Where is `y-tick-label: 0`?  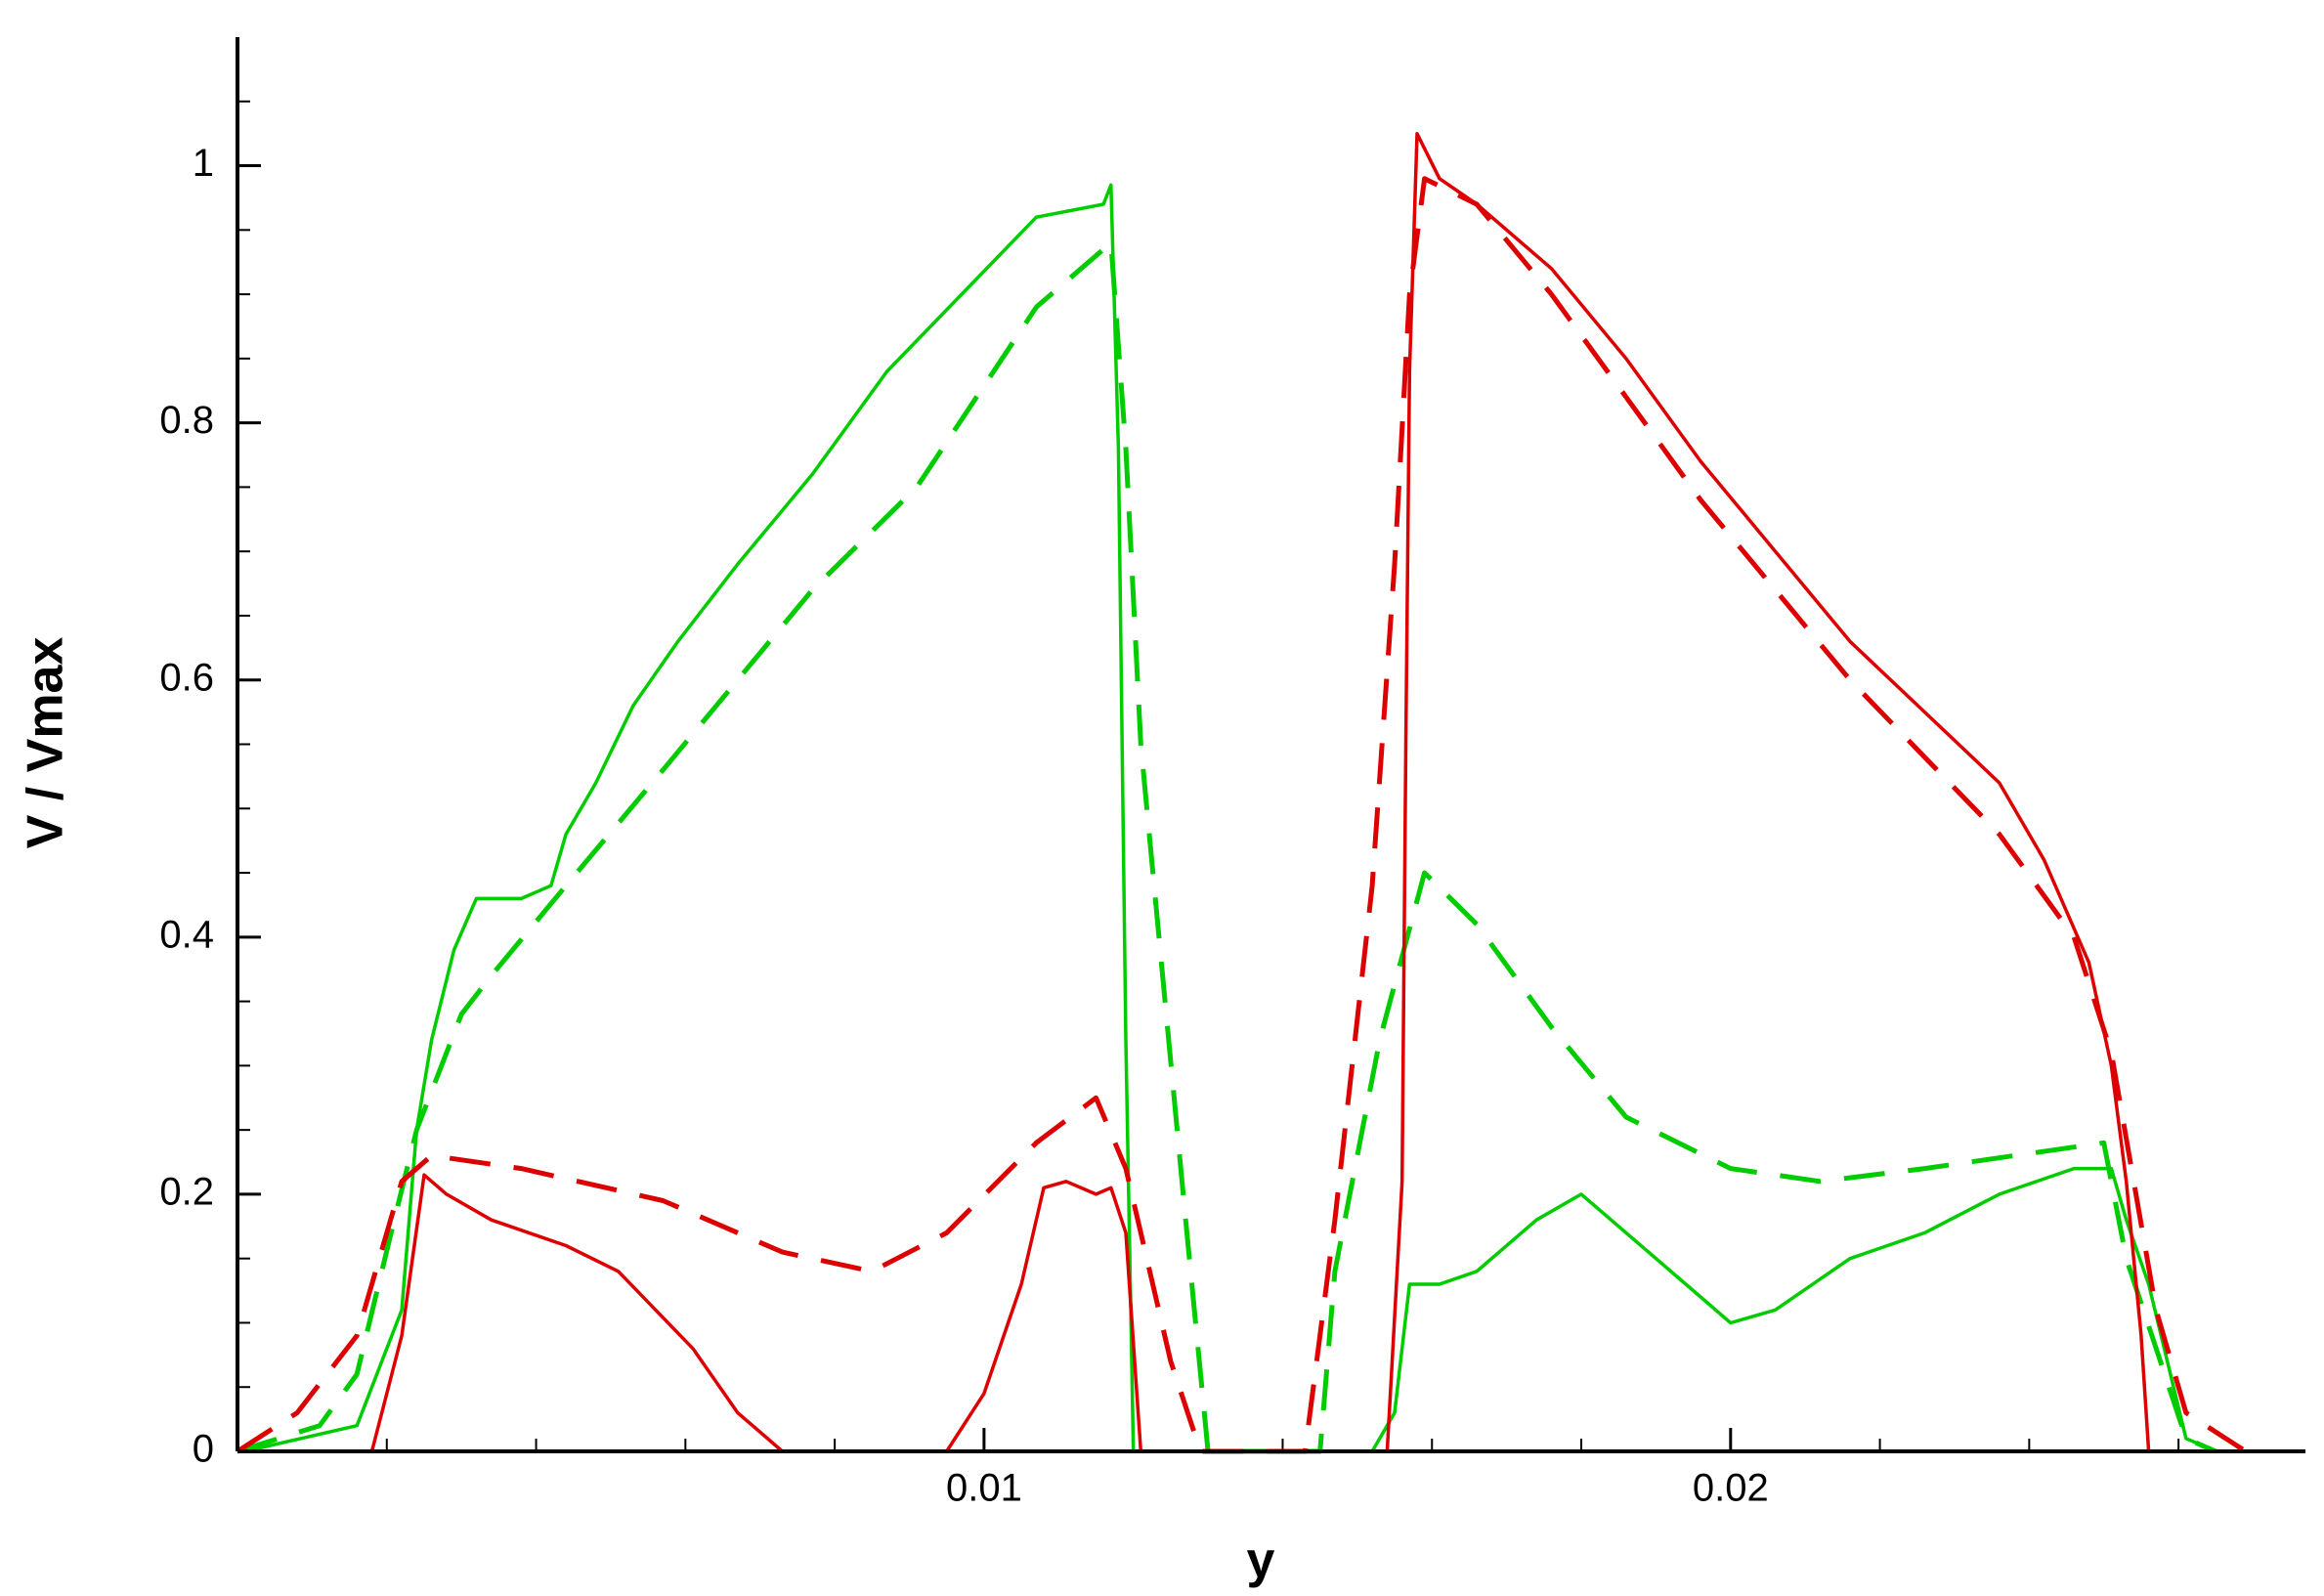
y-tick-label: 0 is located at coordinates (203, 1449).